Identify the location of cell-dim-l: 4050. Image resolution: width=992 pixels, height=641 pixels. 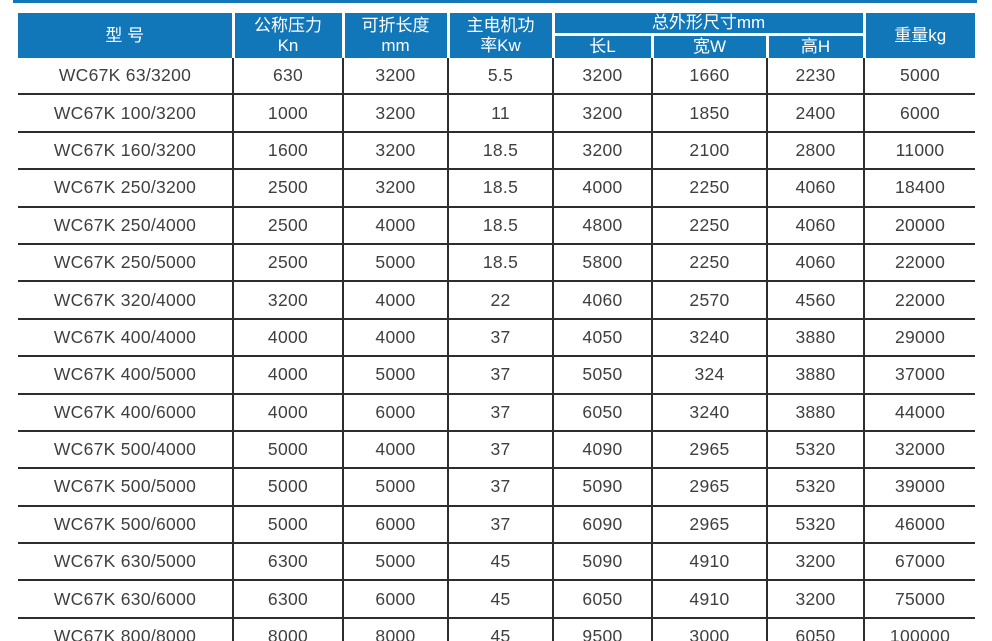
(603, 338).